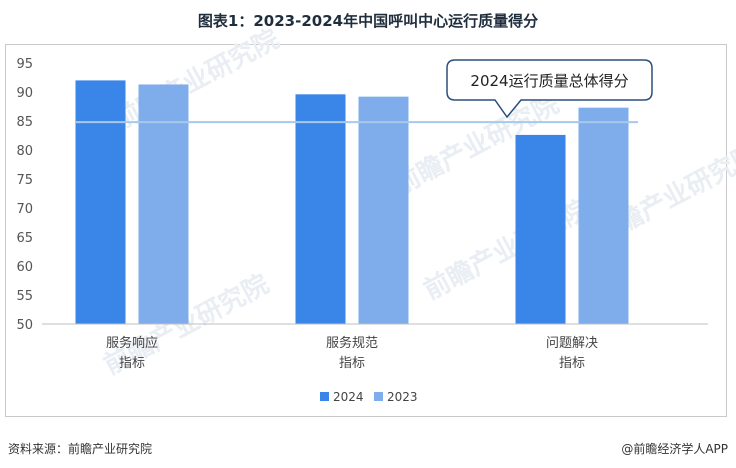  Describe the element at coordinates (402, 397) in the screenshot. I see `legend-label-2023: 2023` at that location.